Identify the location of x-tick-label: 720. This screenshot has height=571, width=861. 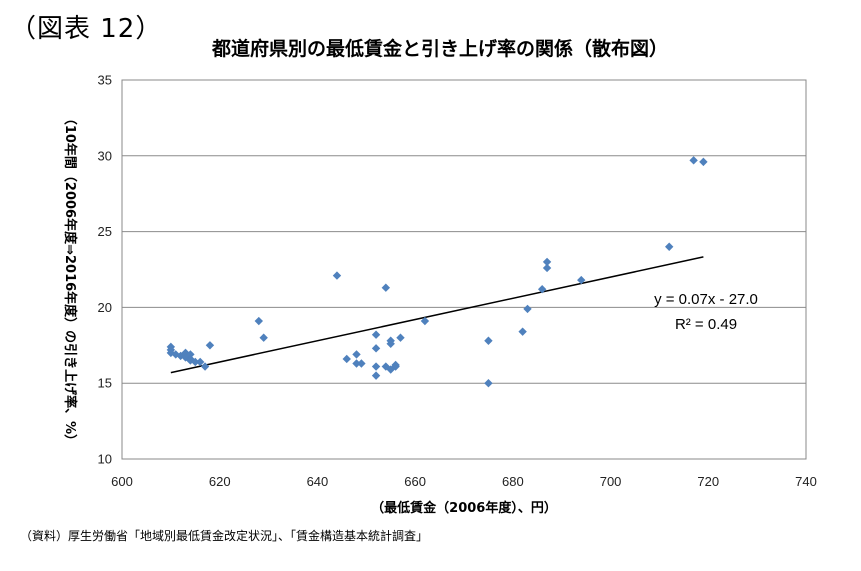
(708, 481).